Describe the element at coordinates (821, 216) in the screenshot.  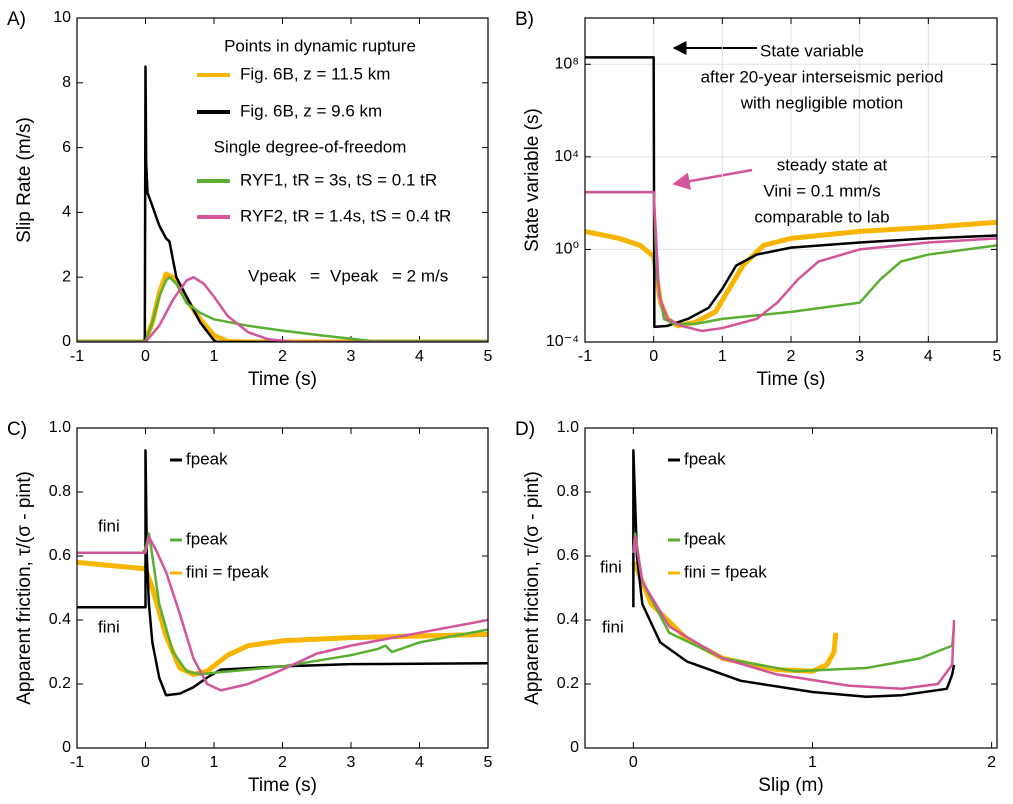
I see `annotation: comparable to lab` at that location.